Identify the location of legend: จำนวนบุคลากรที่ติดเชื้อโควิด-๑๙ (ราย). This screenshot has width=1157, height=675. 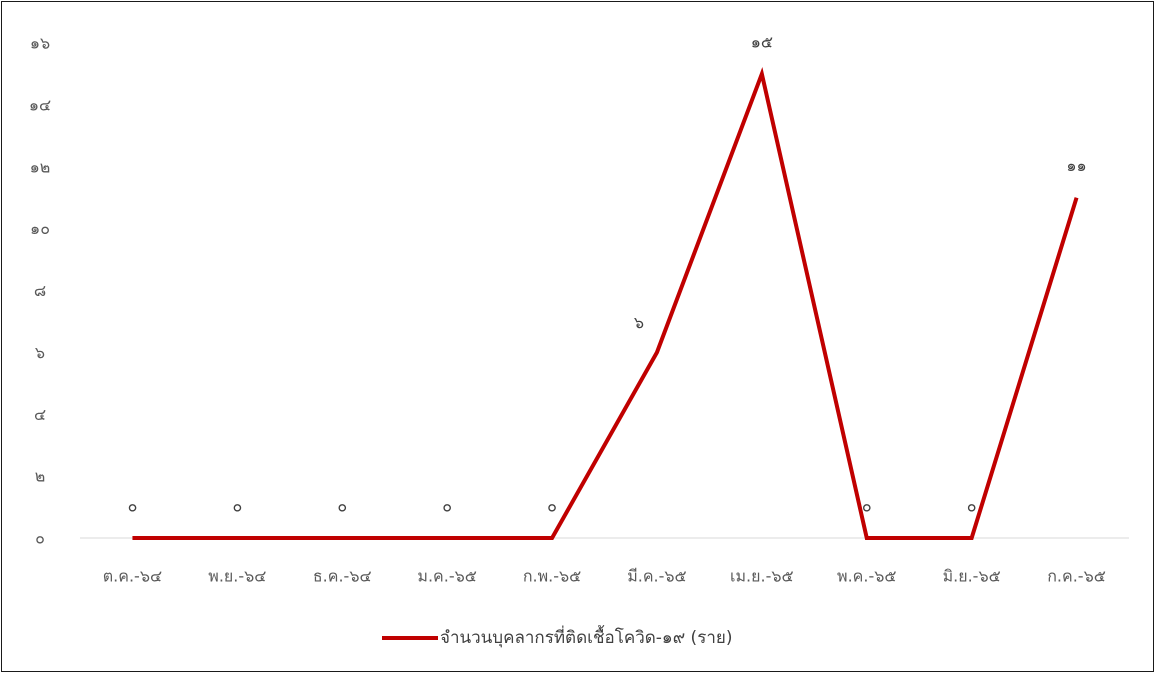
(557, 636).